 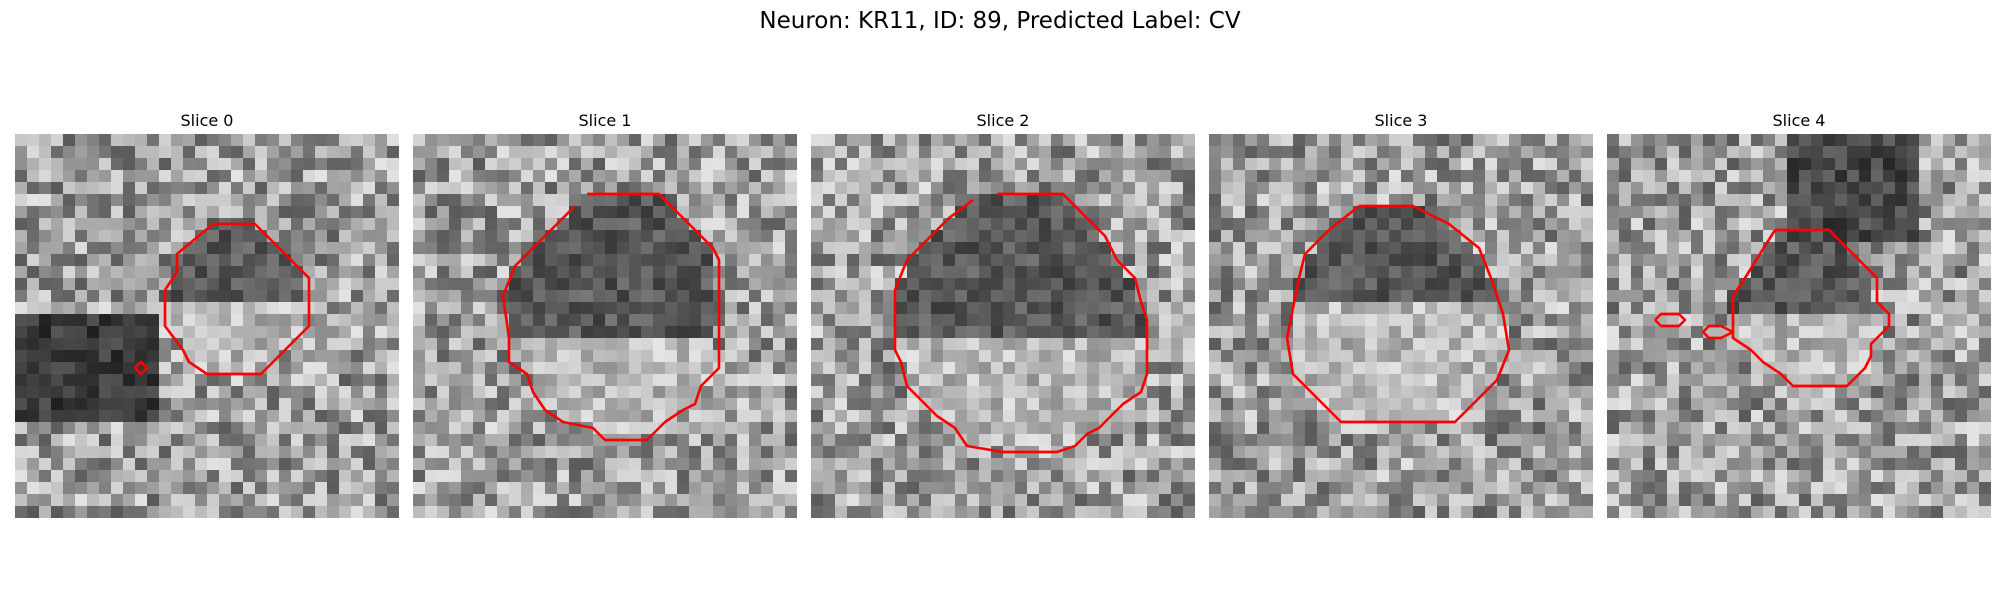 I want to click on slice-panel-2: Slice 2, so click(x=1003, y=313).